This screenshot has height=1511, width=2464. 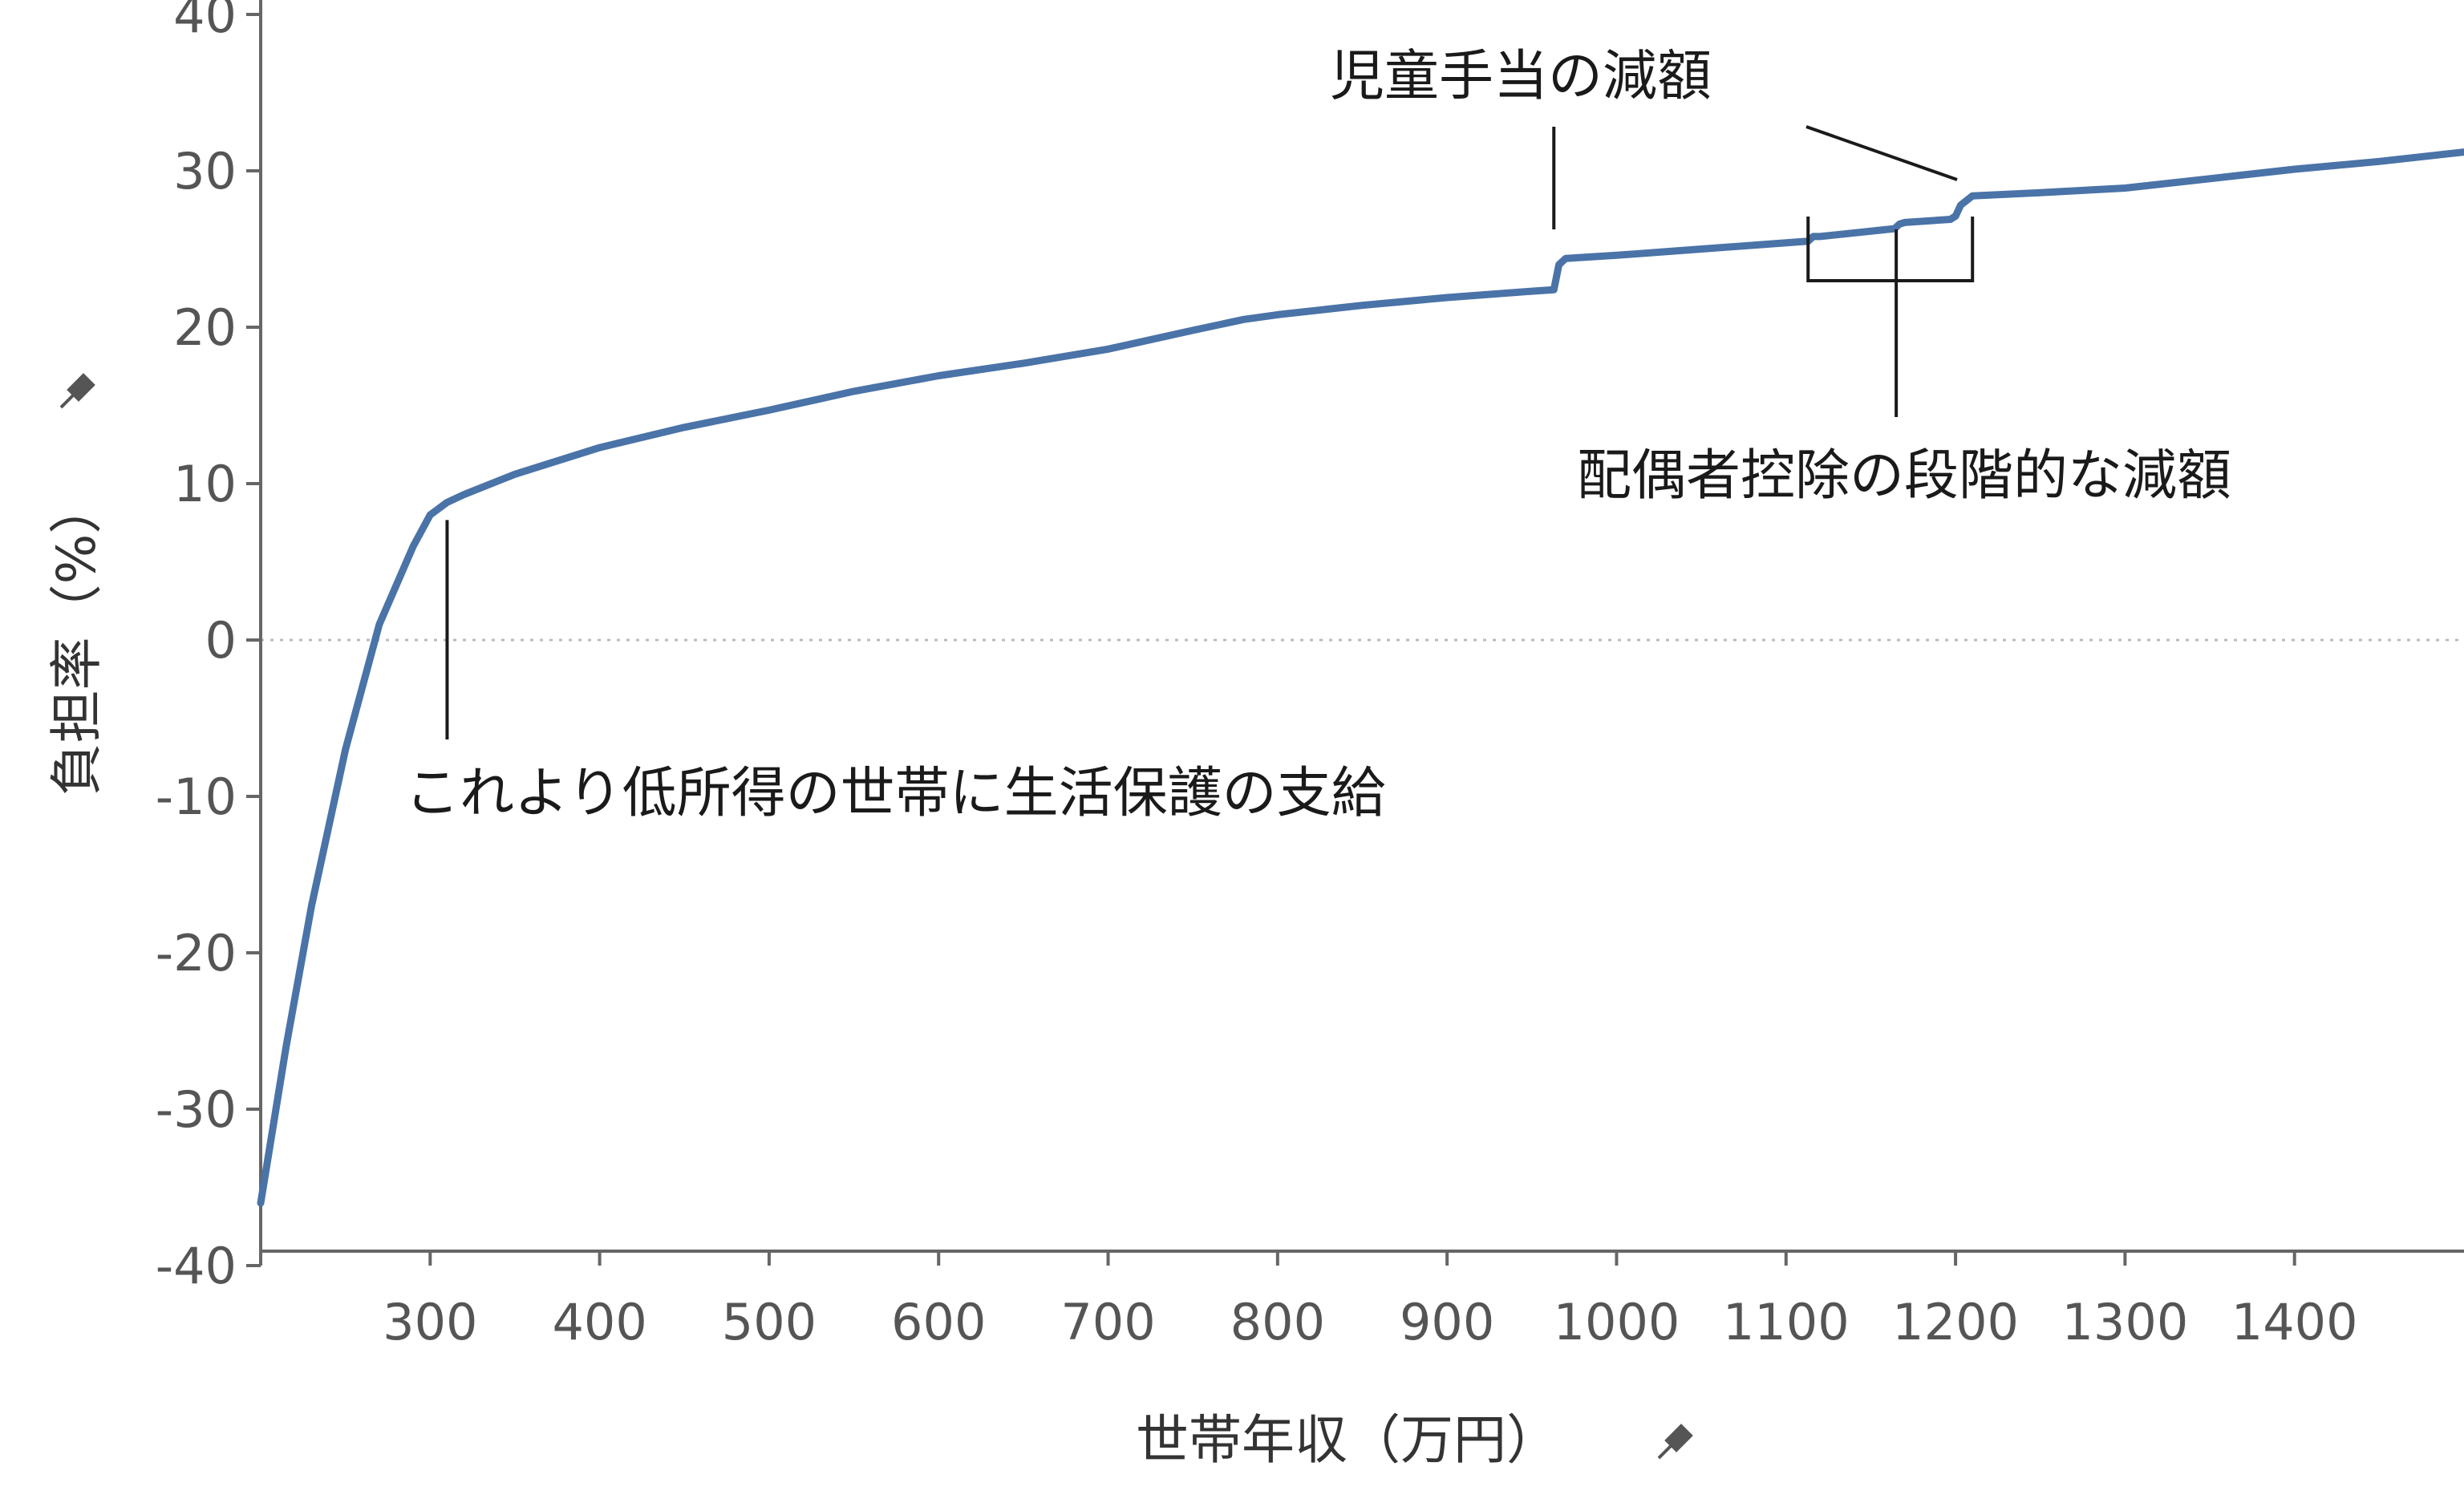 I want to click on y-tick-label: -30, so click(x=196, y=1109).